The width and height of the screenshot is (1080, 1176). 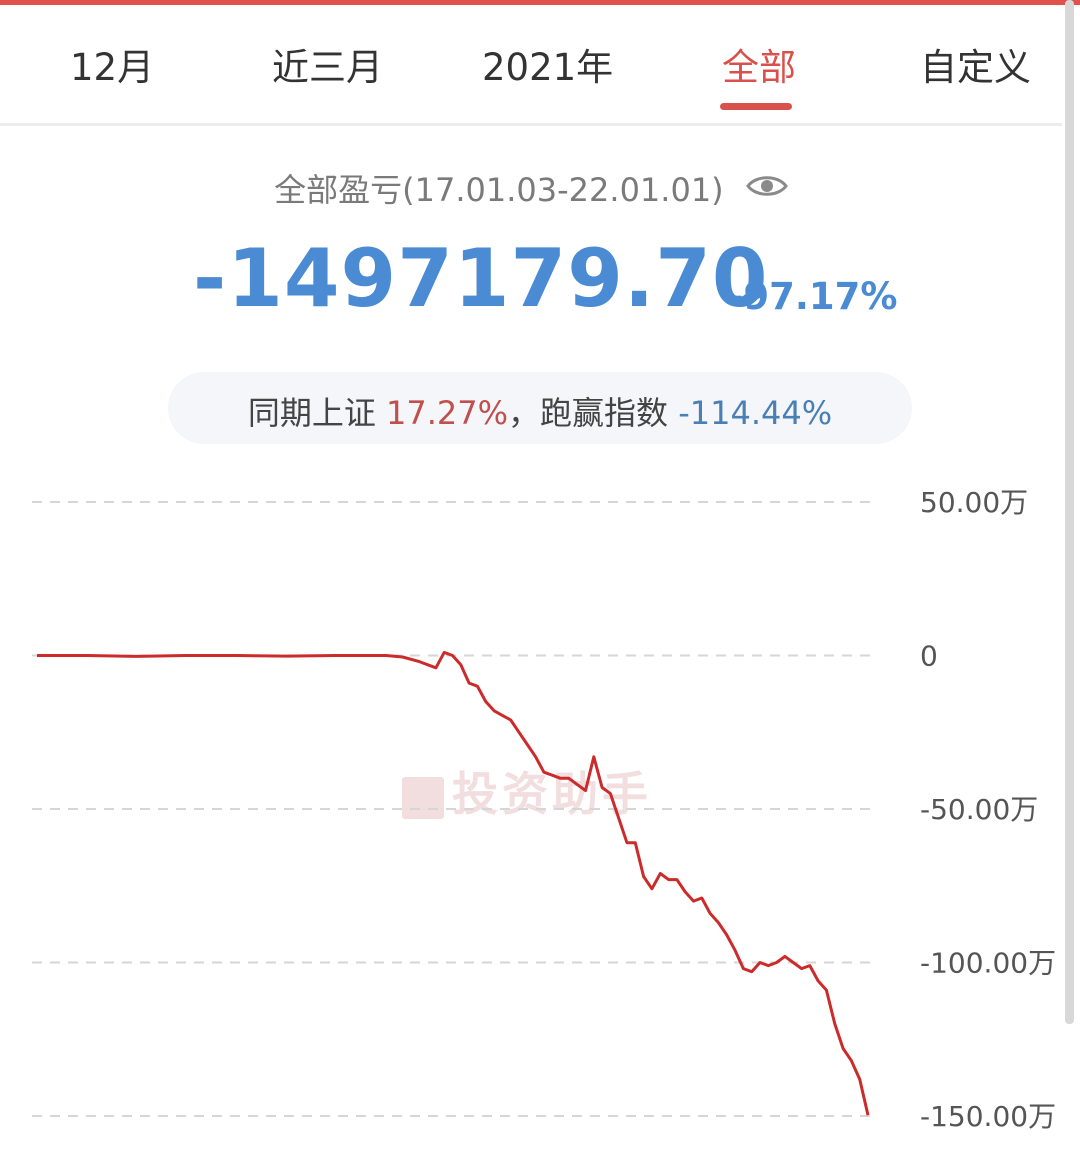 What do you see at coordinates (593, 413) in the screenshot?
I see `compare-middle: ，跑赢指数` at bounding box center [593, 413].